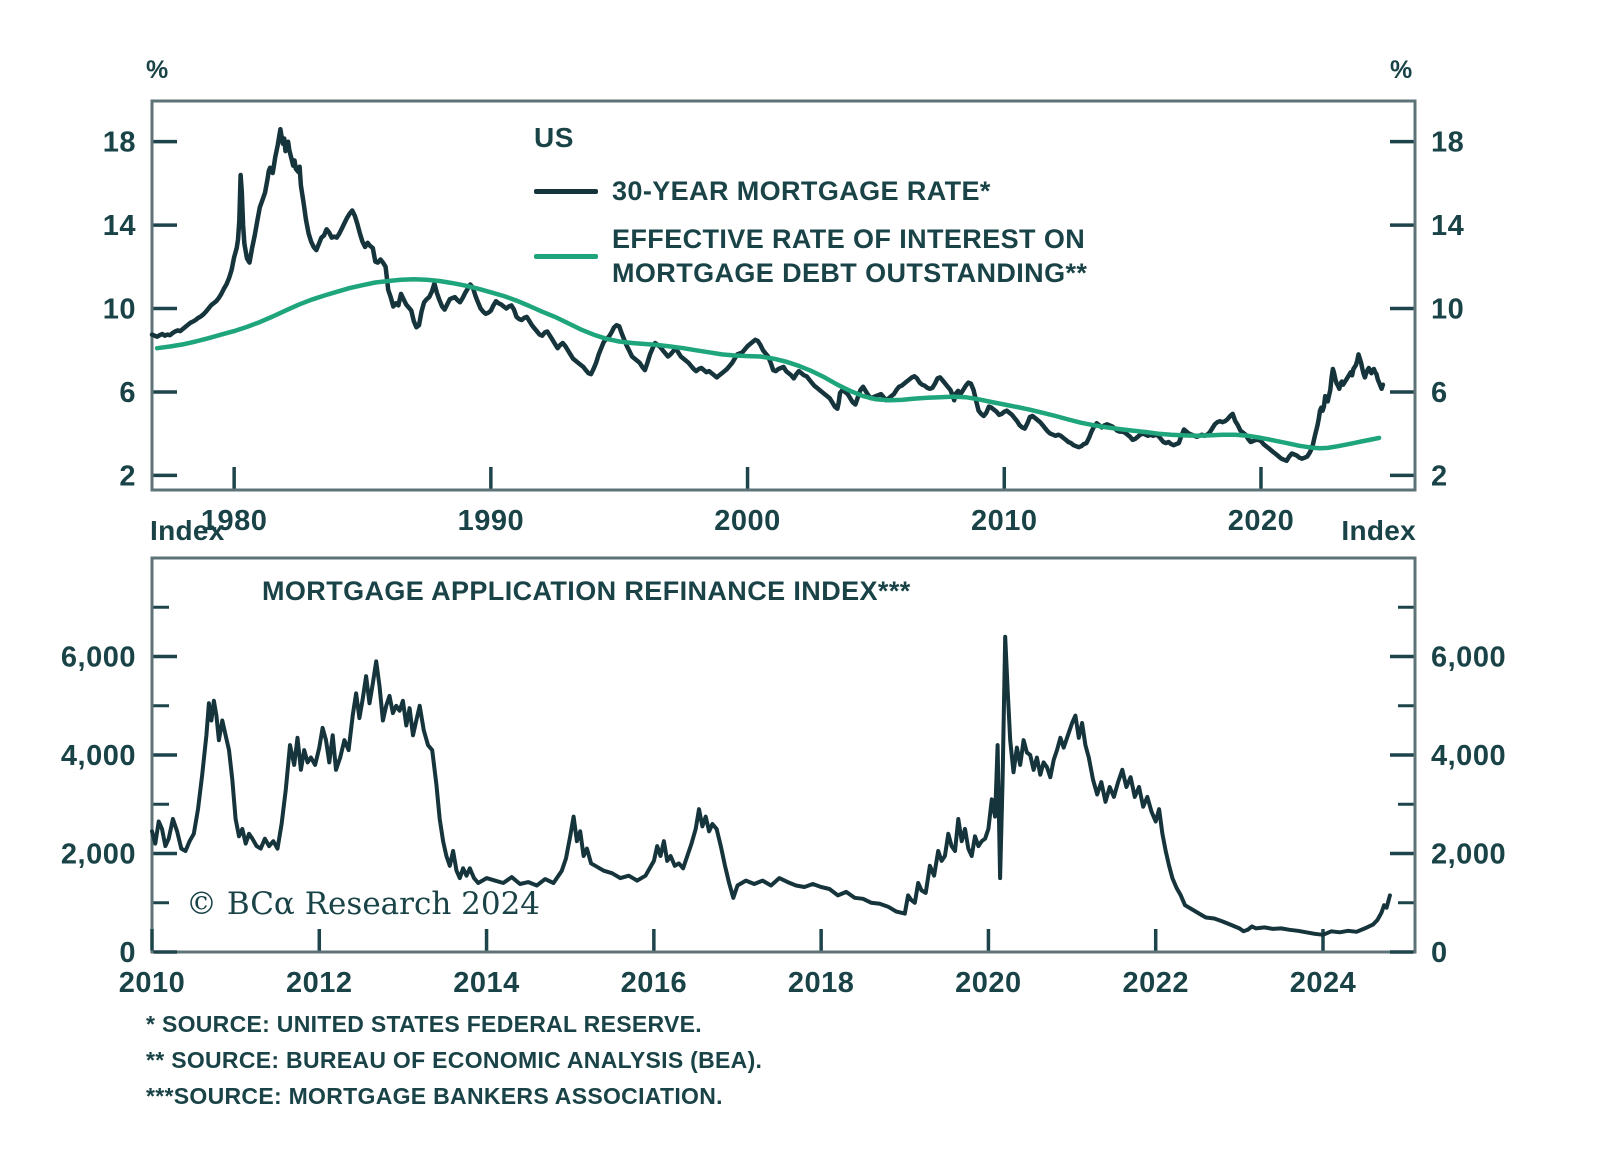 The height and width of the screenshot is (1172, 1600). I want to click on y-tick-label-right: 6,000, so click(1468, 658).